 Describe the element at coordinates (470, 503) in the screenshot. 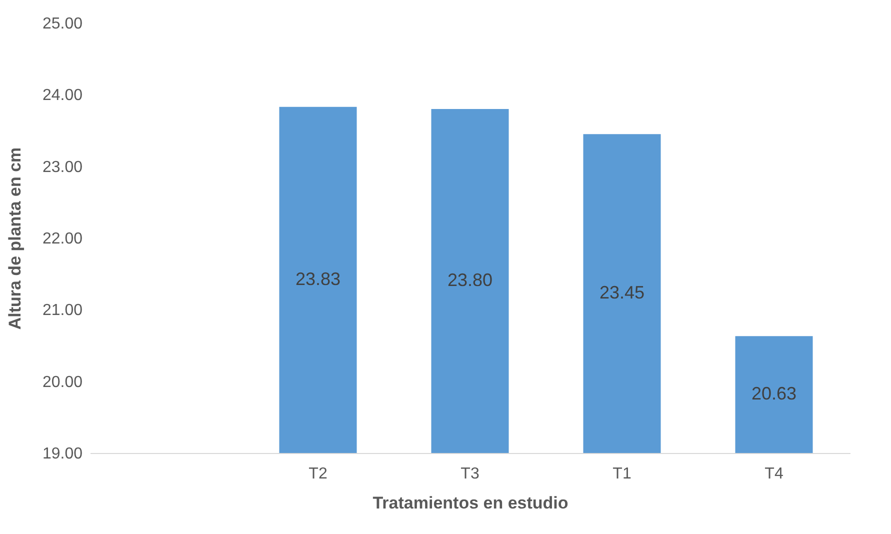

I see `x-axis-title: Tratamientos en estudio` at that location.